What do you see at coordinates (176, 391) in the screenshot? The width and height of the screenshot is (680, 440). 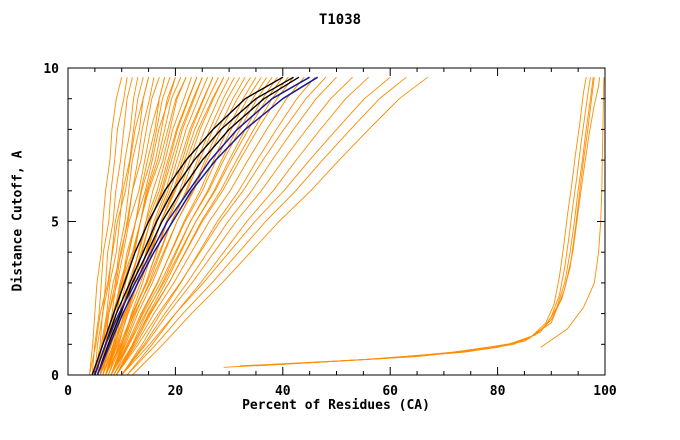 I see `svg-text: 20` at bounding box center [176, 391].